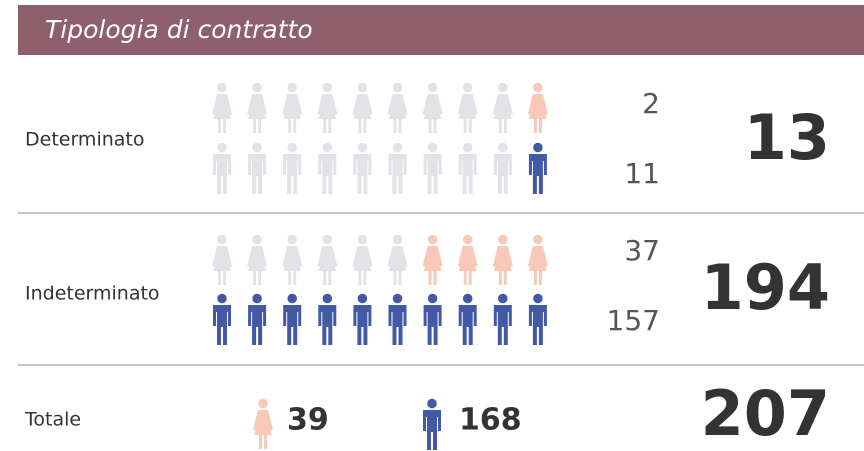 The width and height of the screenshot is (864, 451). What do you see at coordinates (765, 413) in the screenshot?
I see `grand-total: 207` at bounding box center [765, 413].